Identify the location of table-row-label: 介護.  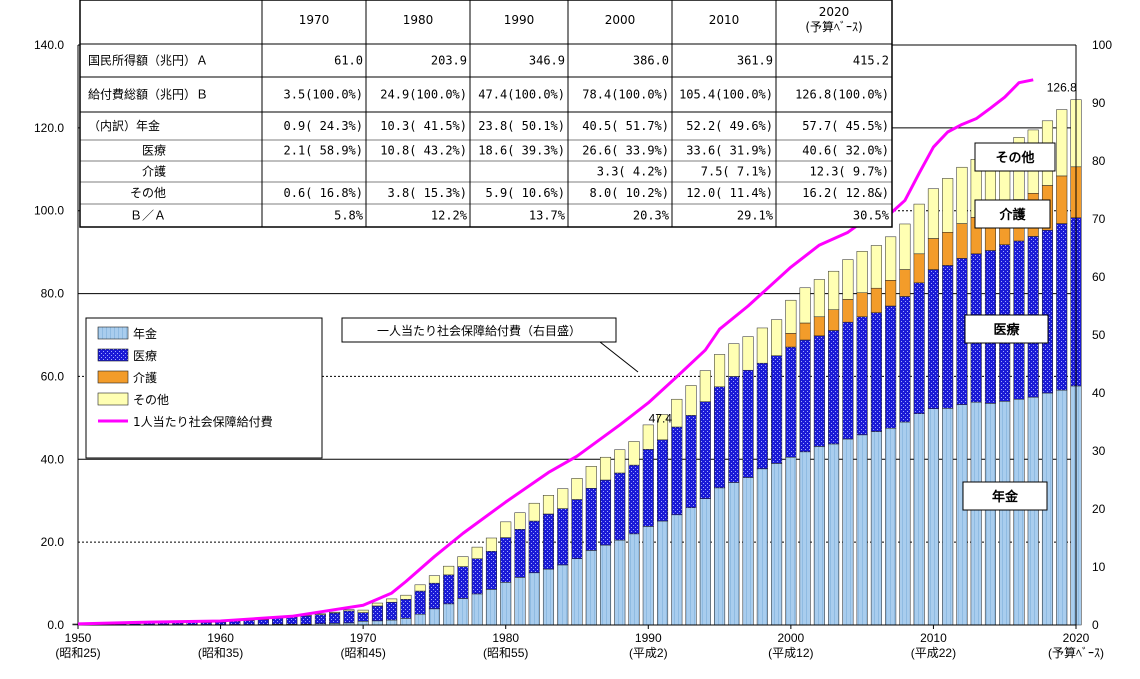
(154, 171).